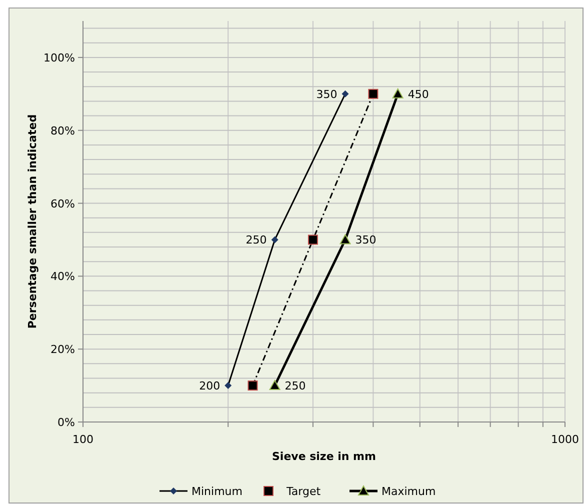 This screenshot has width=584, height=504. I want to click on x-axis-title: Sieve size in mm, so click(324, 456).